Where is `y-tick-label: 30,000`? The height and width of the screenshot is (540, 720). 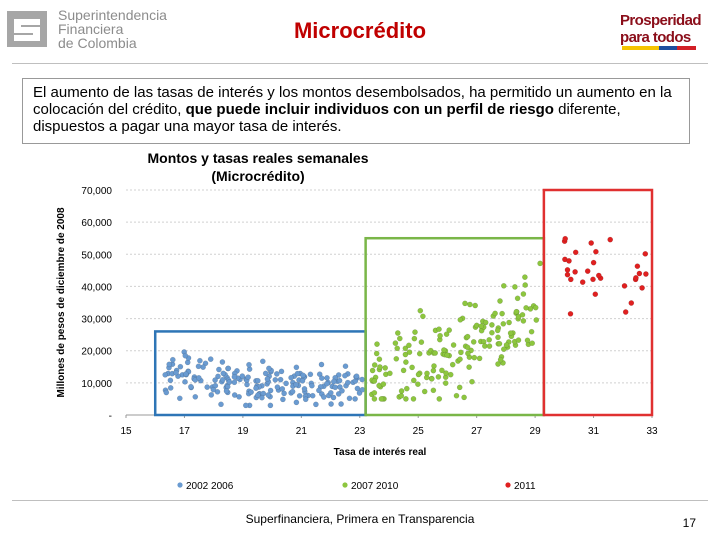 y-tick-label: 30,000 is located at coordinates (96, 320).